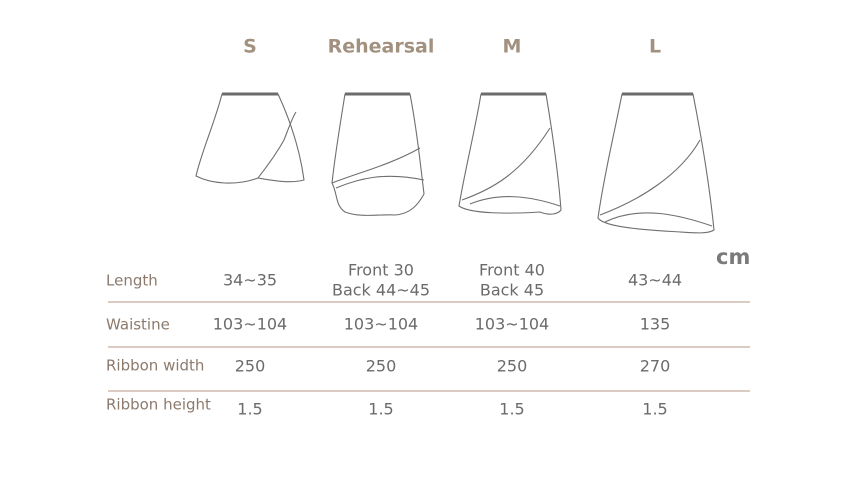 The image size is (860, 490). Describe the element at coordinates (132, 281) in the screenshot. I see `row-label: Length` at that location.